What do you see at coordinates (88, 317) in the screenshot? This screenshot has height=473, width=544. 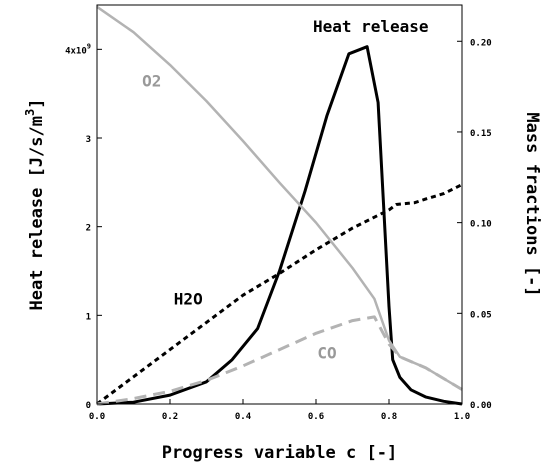 I see `y-left-tick-label: 1` at bounding box center [88, 317].